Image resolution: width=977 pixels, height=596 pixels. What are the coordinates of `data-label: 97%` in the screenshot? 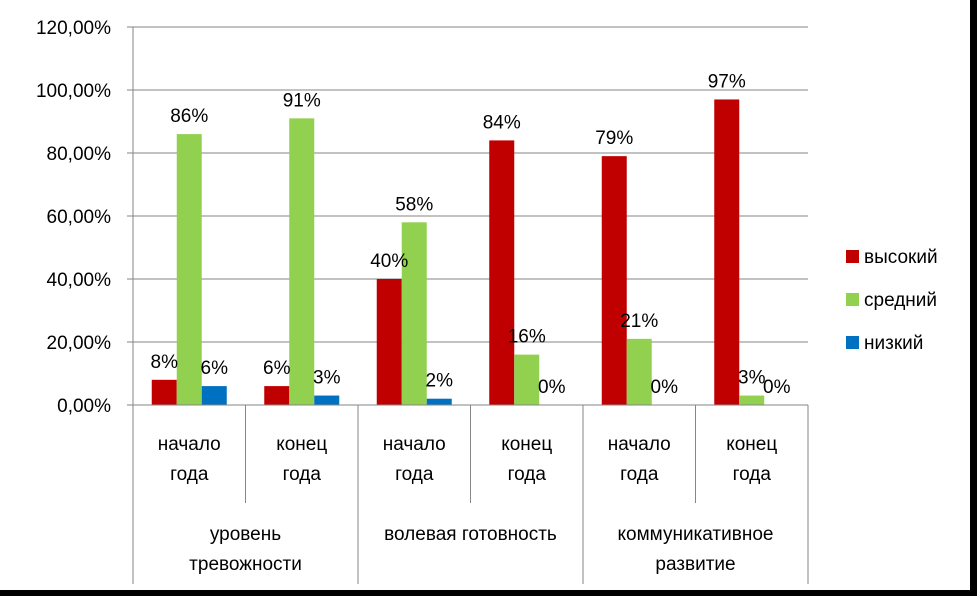 It's located at (727, 81).